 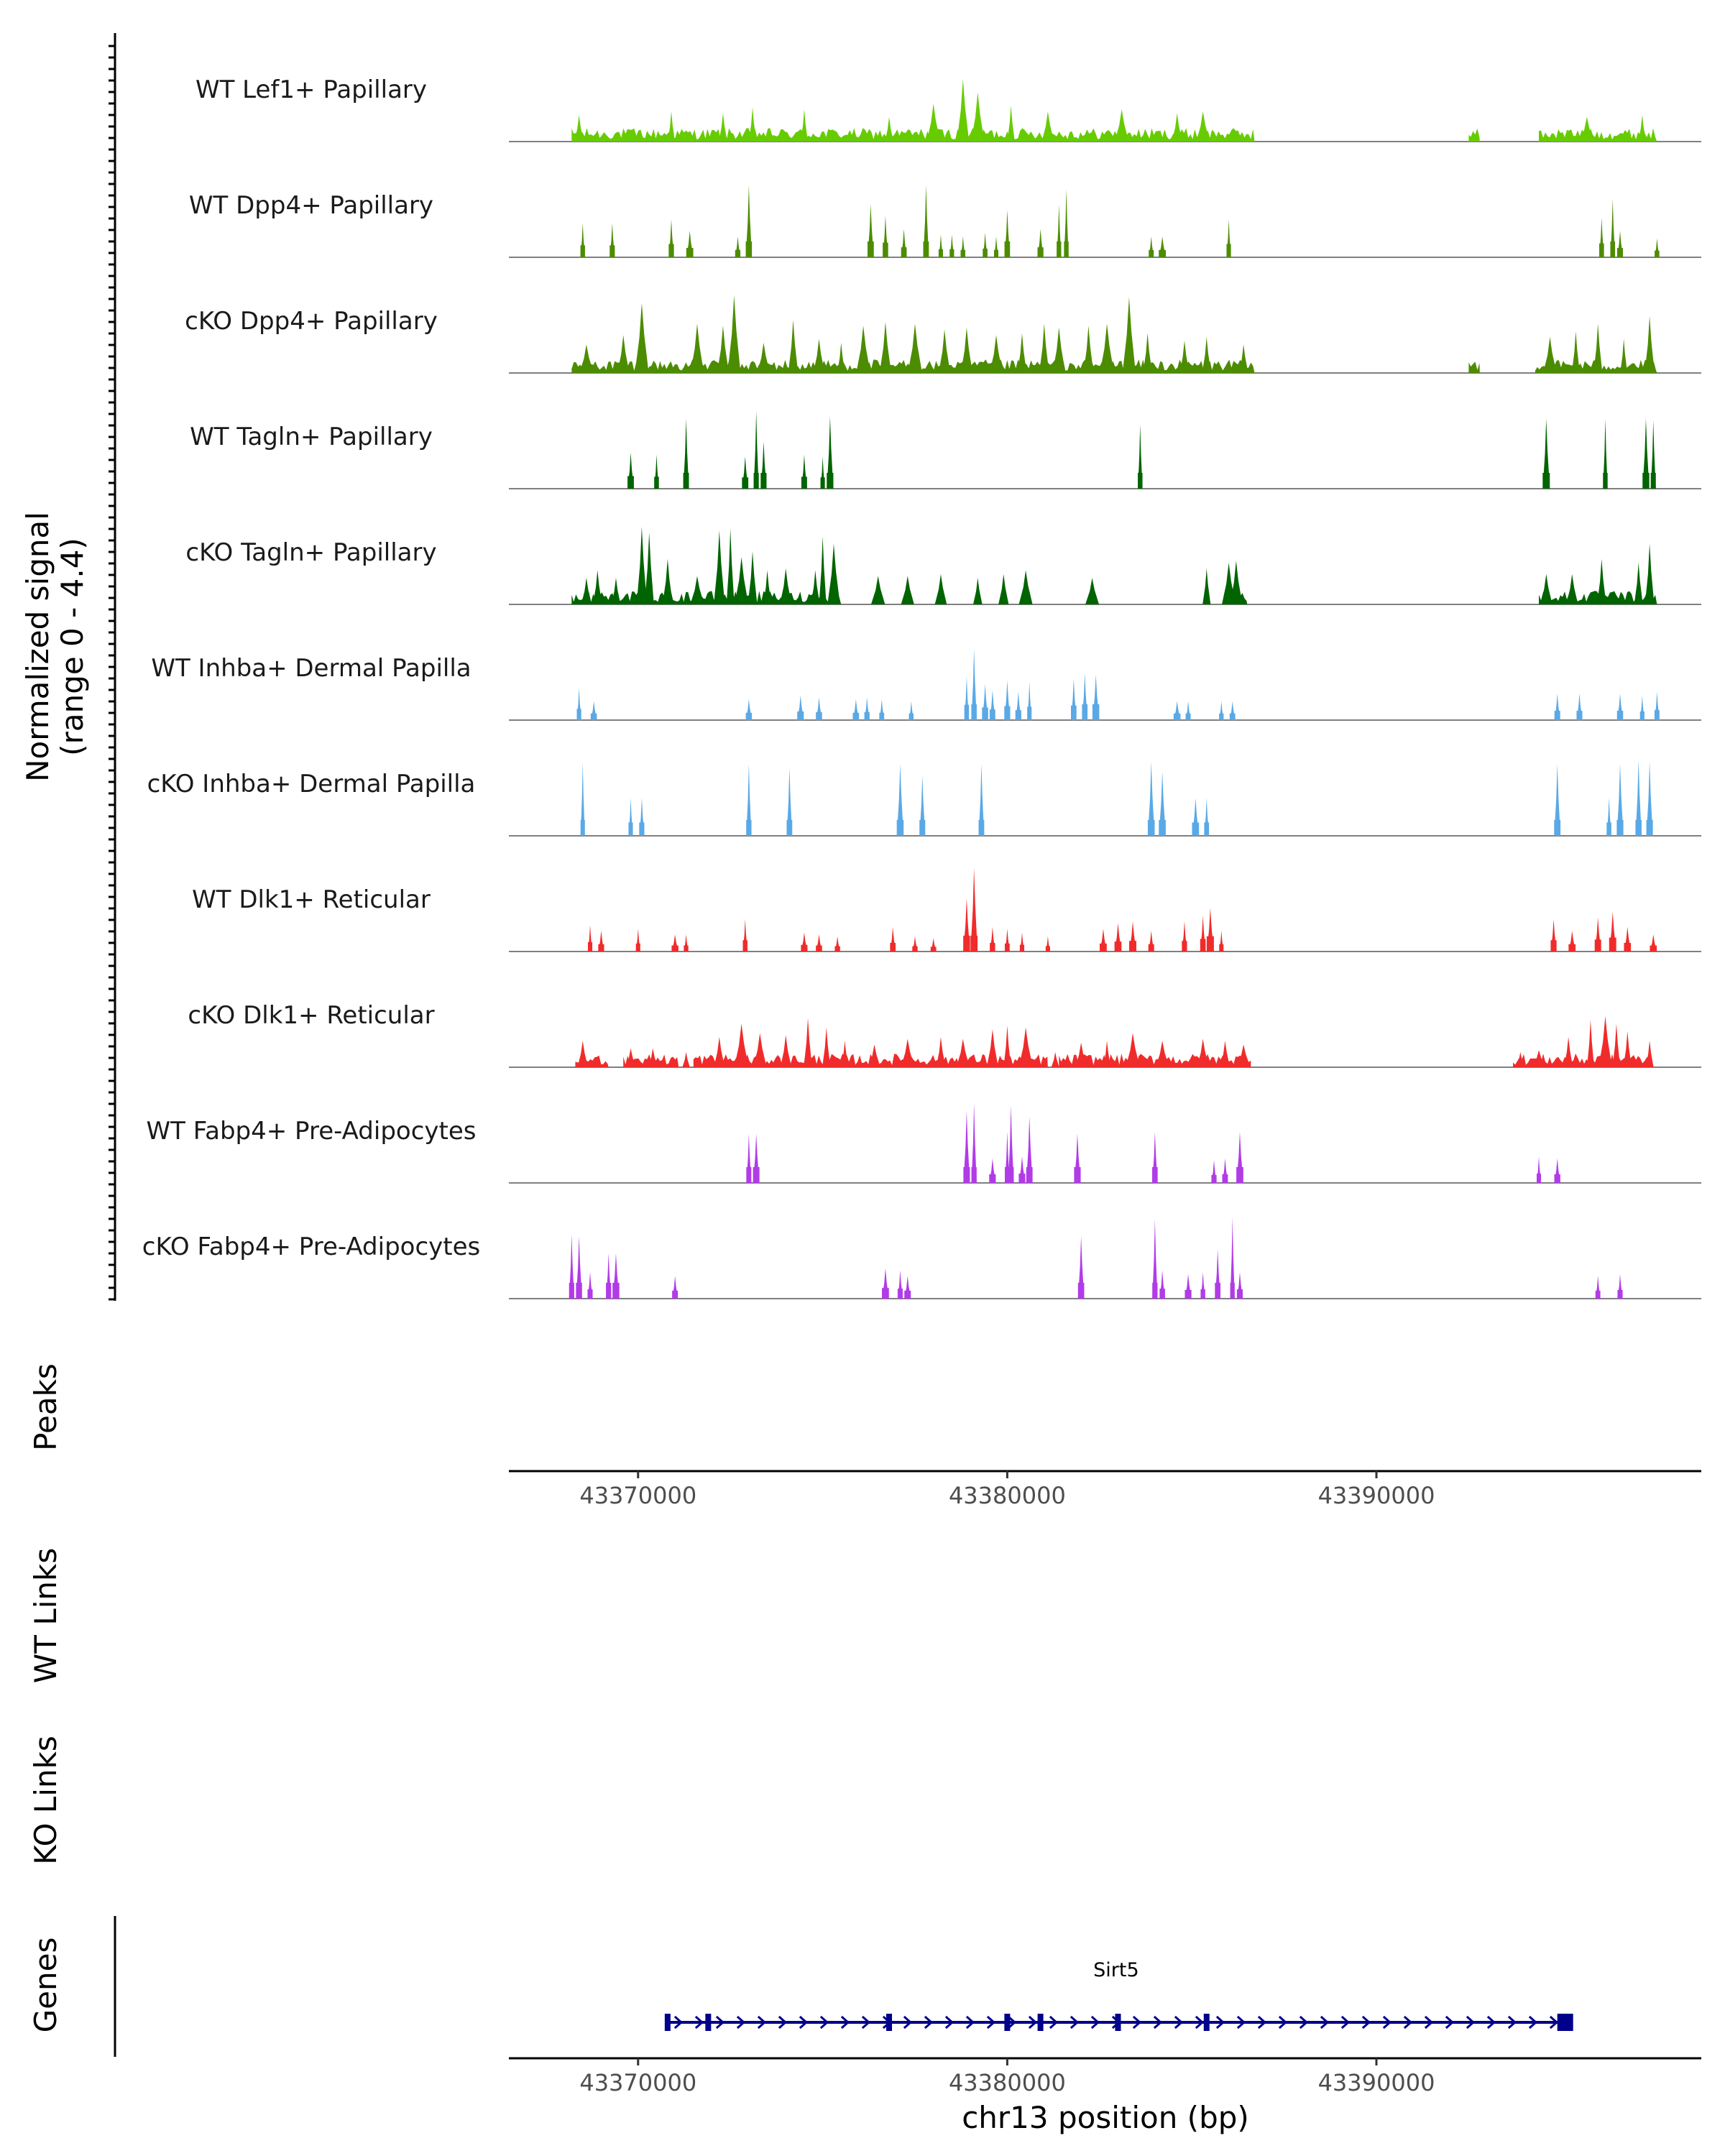 What do you see at coordinates (37, 647) in the screenshot?
I see `signal-axis-label: Normalized signal` at bounding box center [37, 647].